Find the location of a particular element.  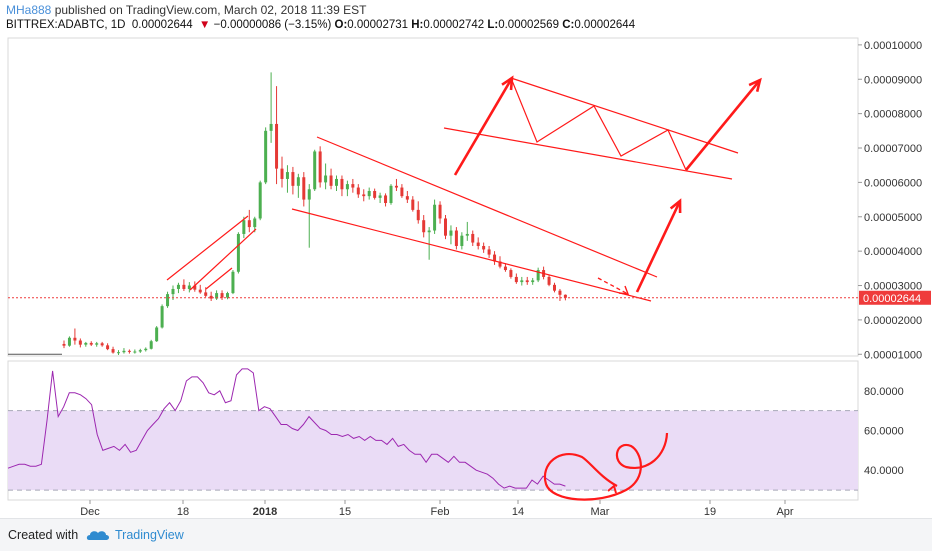

x-tick-label: Feb is located at coordinates (440, 512).